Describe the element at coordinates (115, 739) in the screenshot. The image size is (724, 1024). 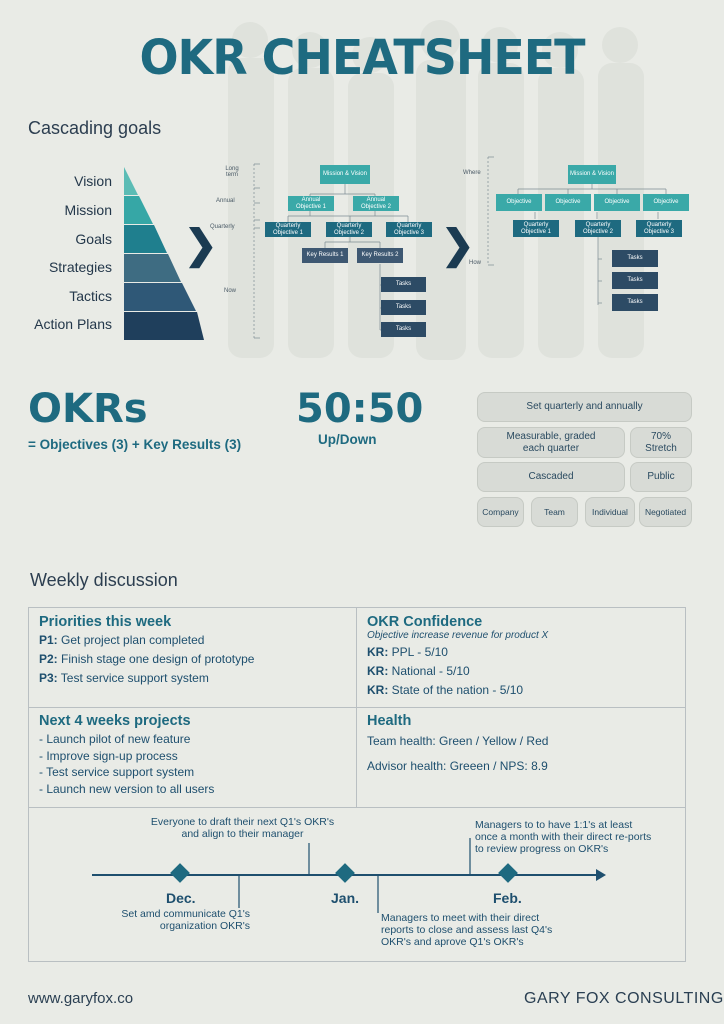
I see `next4-item: - Launch pilot of new feature` at that location.